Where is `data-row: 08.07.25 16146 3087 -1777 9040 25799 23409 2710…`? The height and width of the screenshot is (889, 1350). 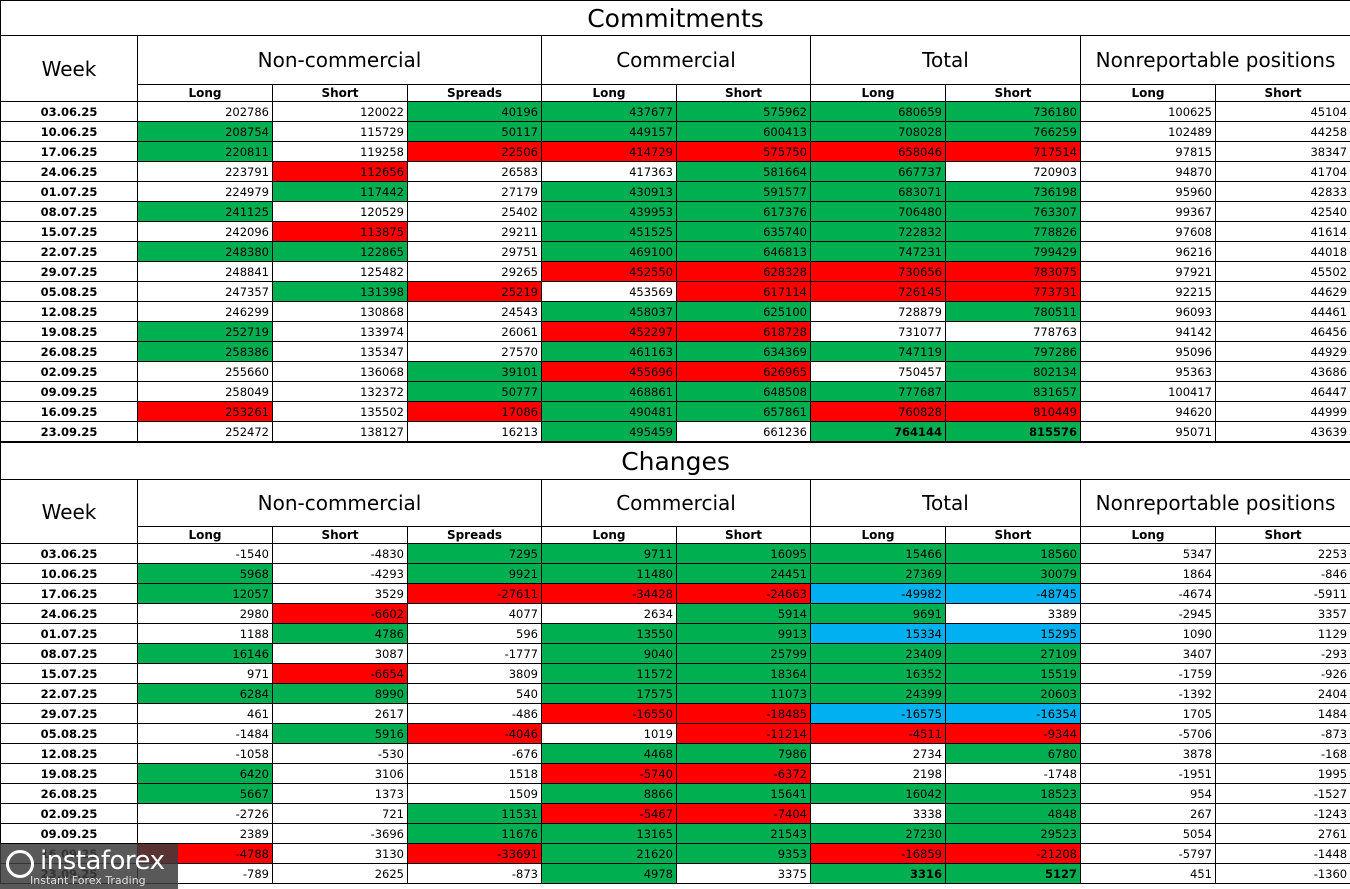
data-row: 08.07.25 16146 3087 -1777 9040 25799 23409 2710… is located at coordinates (675, 653).